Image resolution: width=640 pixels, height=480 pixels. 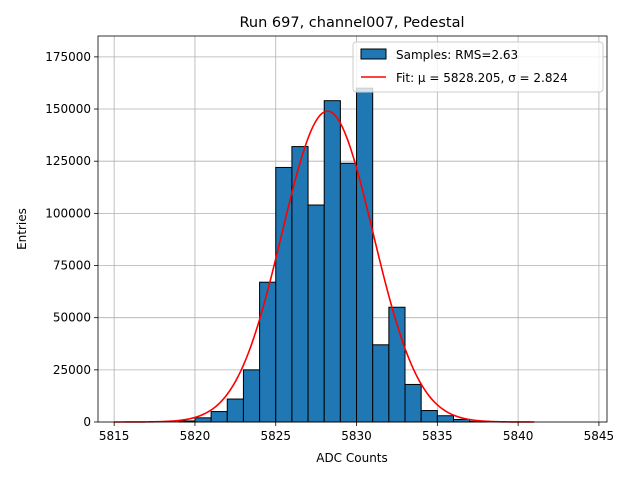 What do you see at coordinates (68, 161) in the screenshot?
I see `y-tick-label: 125000` at bounding box center [68, 161].